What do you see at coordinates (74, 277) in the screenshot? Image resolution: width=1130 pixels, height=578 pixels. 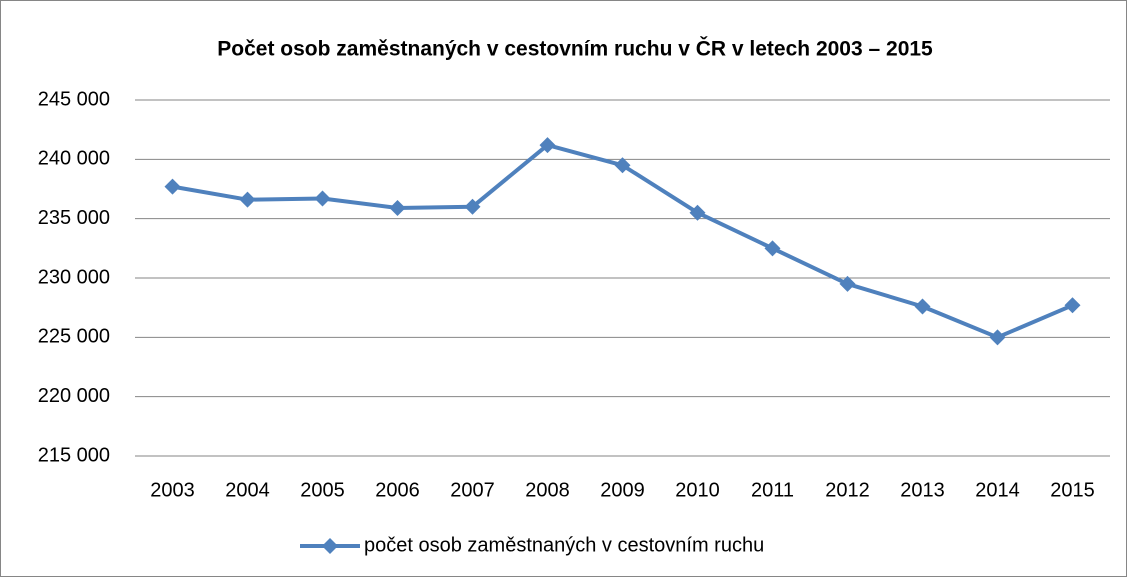 I see `y-tick-label: 230 000` at bounding box center [74, 277].